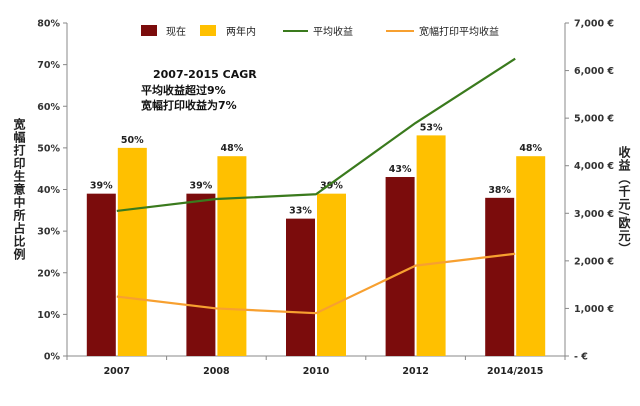 The height and width of the screenshot is (406, 640). What do you see at coordinates (216, 371) in the screenshot?
I see `category-label: 2008` at bounding box center [216, 371].